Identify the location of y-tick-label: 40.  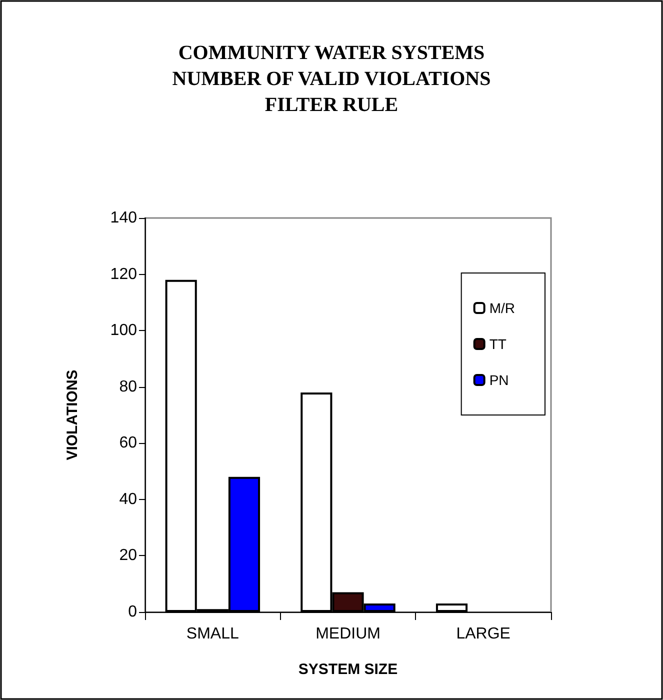
(128, 499).